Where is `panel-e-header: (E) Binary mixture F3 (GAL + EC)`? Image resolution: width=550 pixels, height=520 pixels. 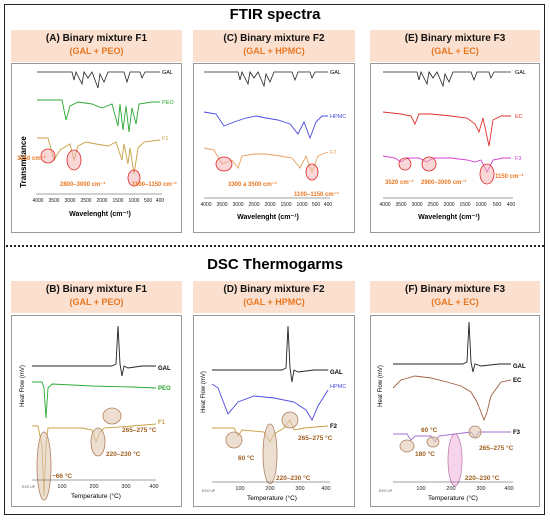 panel-e-header: (E) Binary mixture F3 (GAL + EC) is located at coordinates (455, 46).